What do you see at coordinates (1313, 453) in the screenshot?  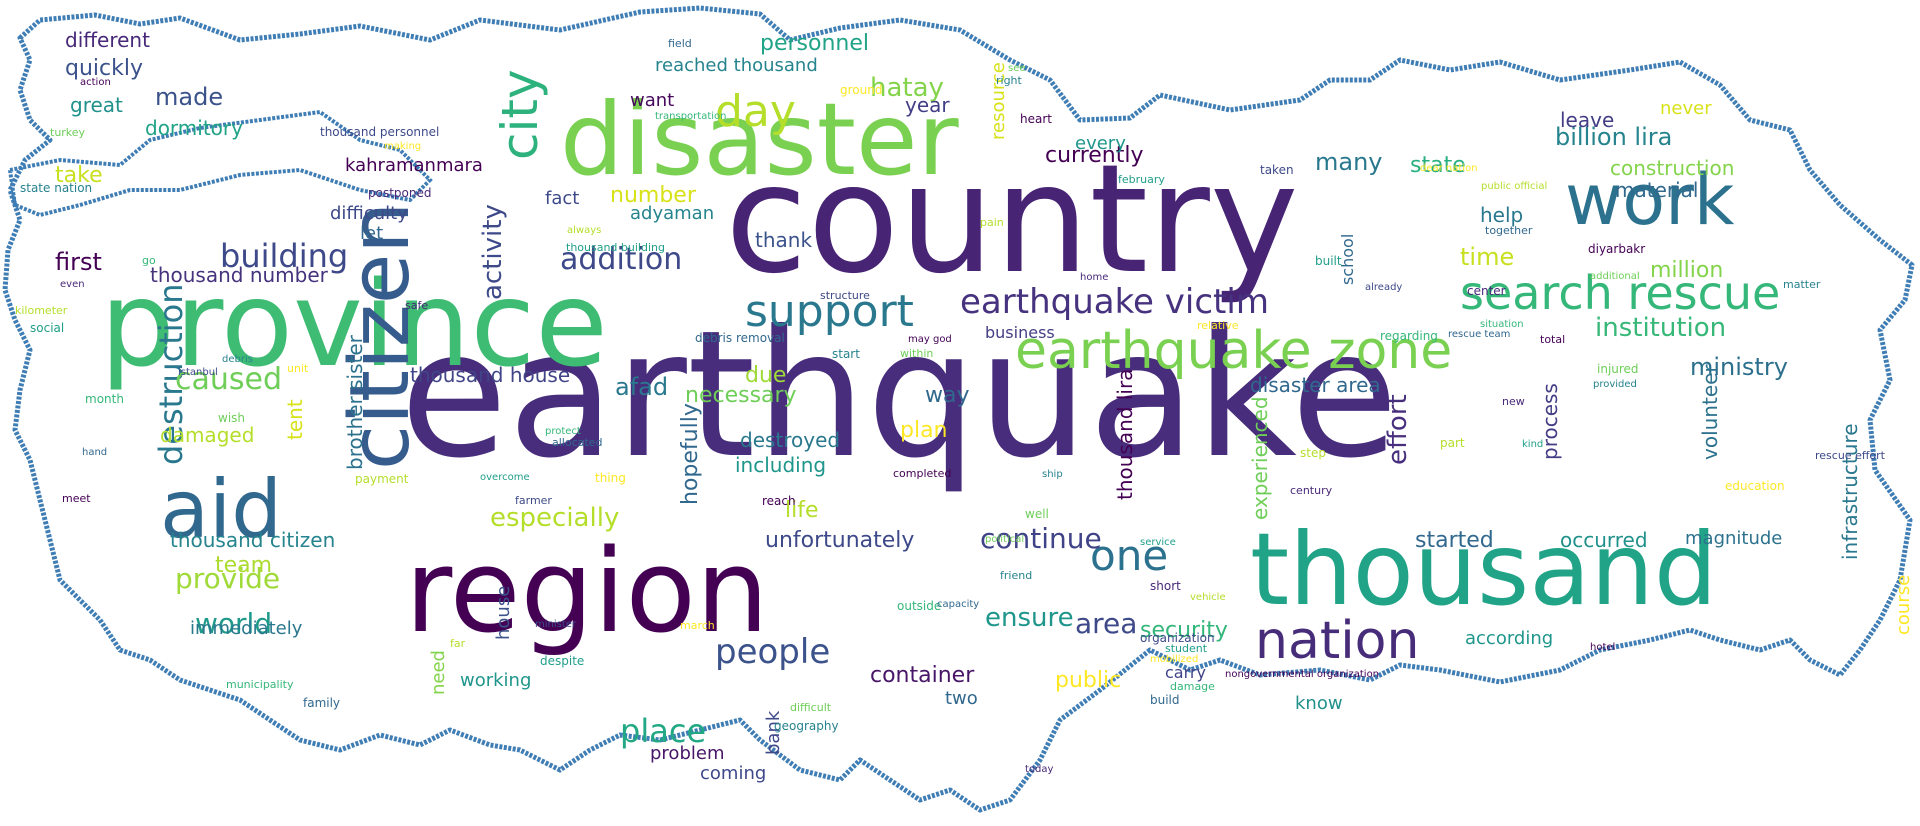 I see `word-step: step` at bounding box center [1313, 453].